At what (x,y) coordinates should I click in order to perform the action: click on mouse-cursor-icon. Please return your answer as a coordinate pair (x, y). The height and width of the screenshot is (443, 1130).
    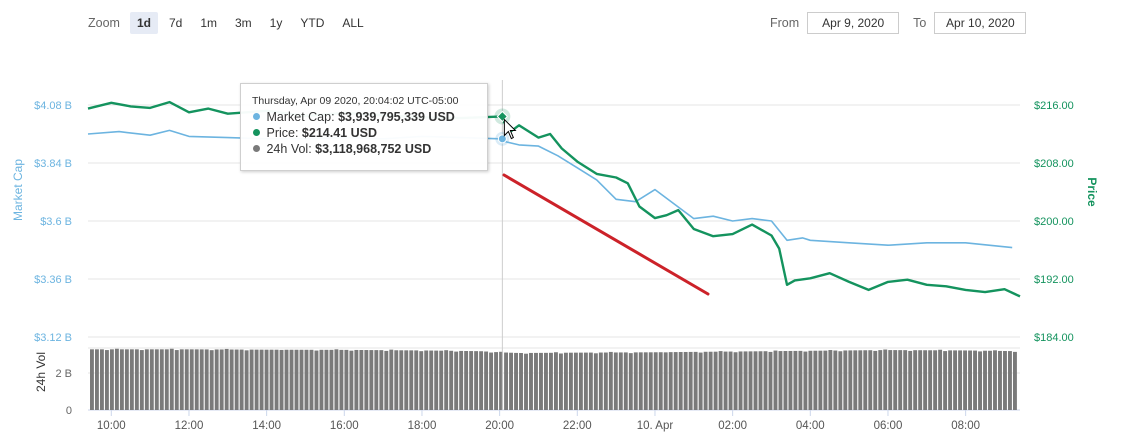
    Looking at the image, I should click on (510, 129).